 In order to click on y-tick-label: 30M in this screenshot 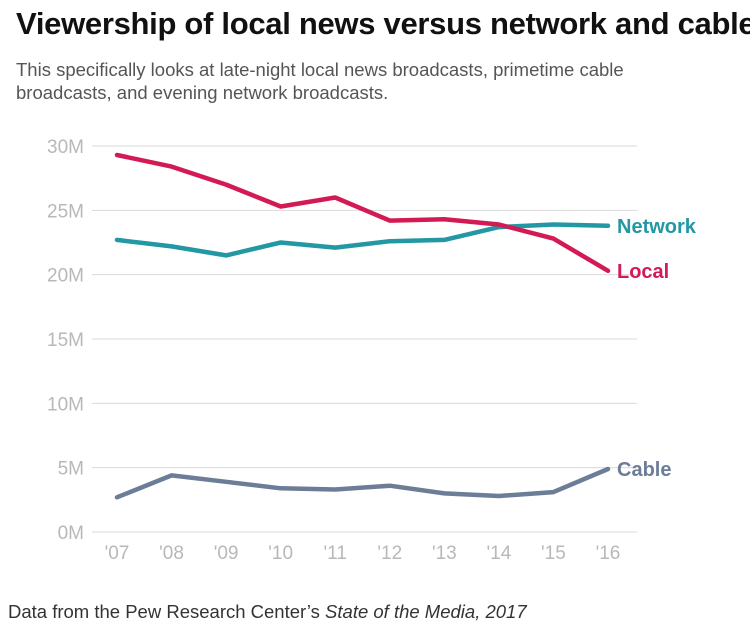, I will do `click(65, 147)`.